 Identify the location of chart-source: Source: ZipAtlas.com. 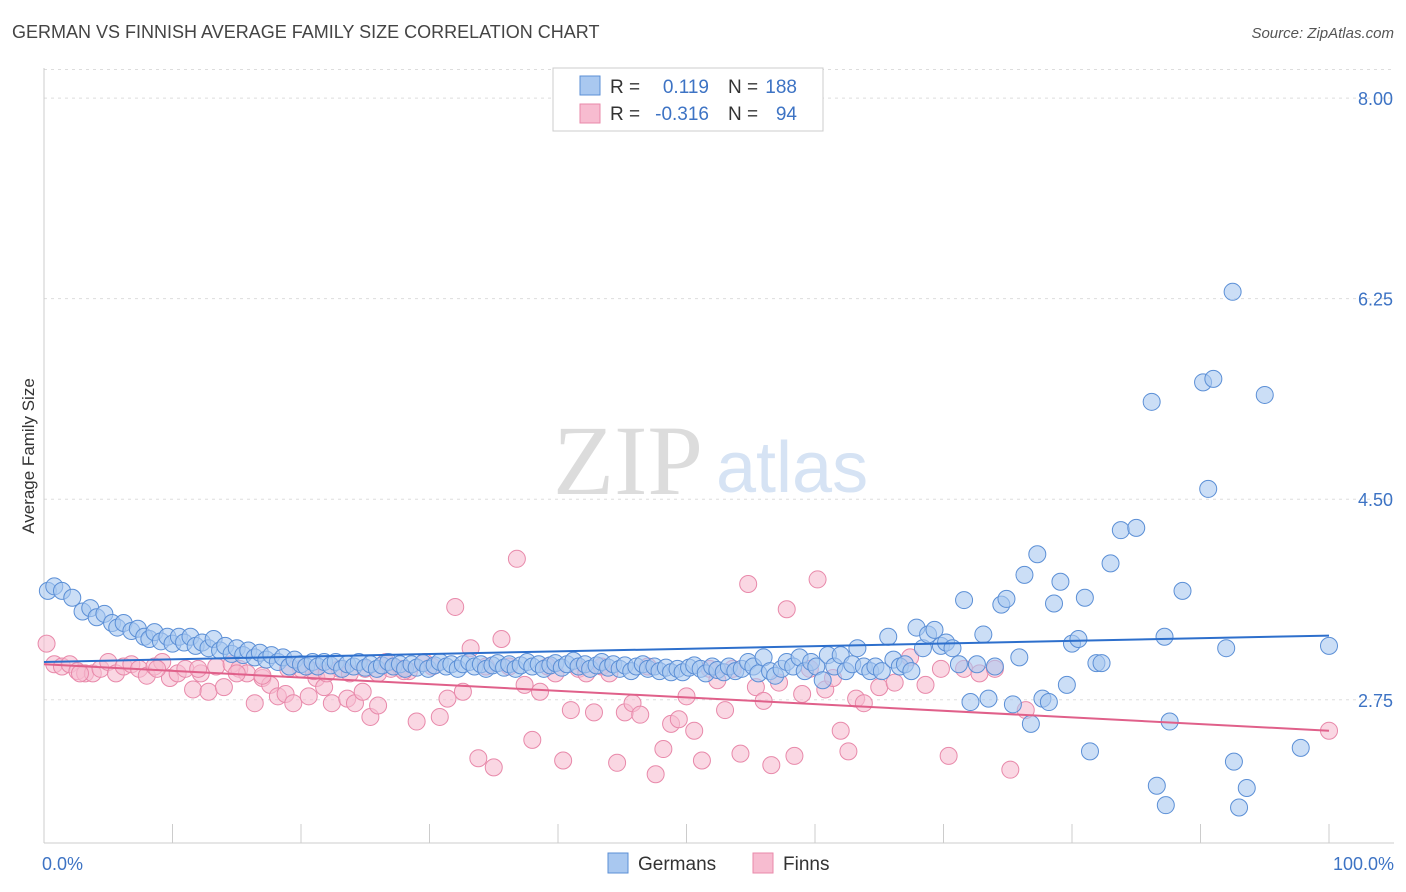
(1322, 33).